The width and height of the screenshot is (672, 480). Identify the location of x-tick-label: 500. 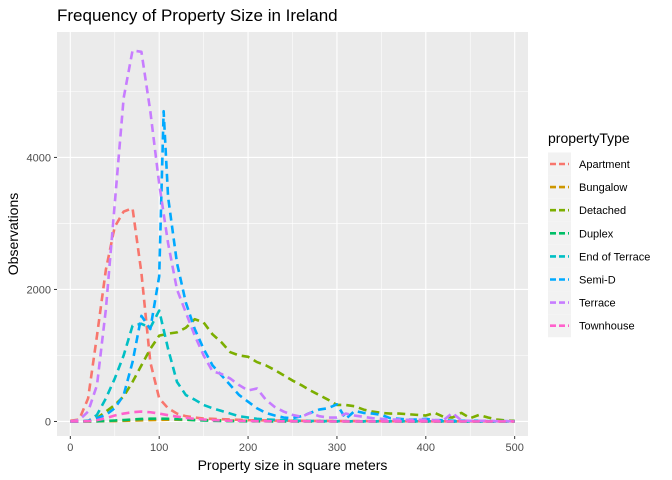
(514, 448).